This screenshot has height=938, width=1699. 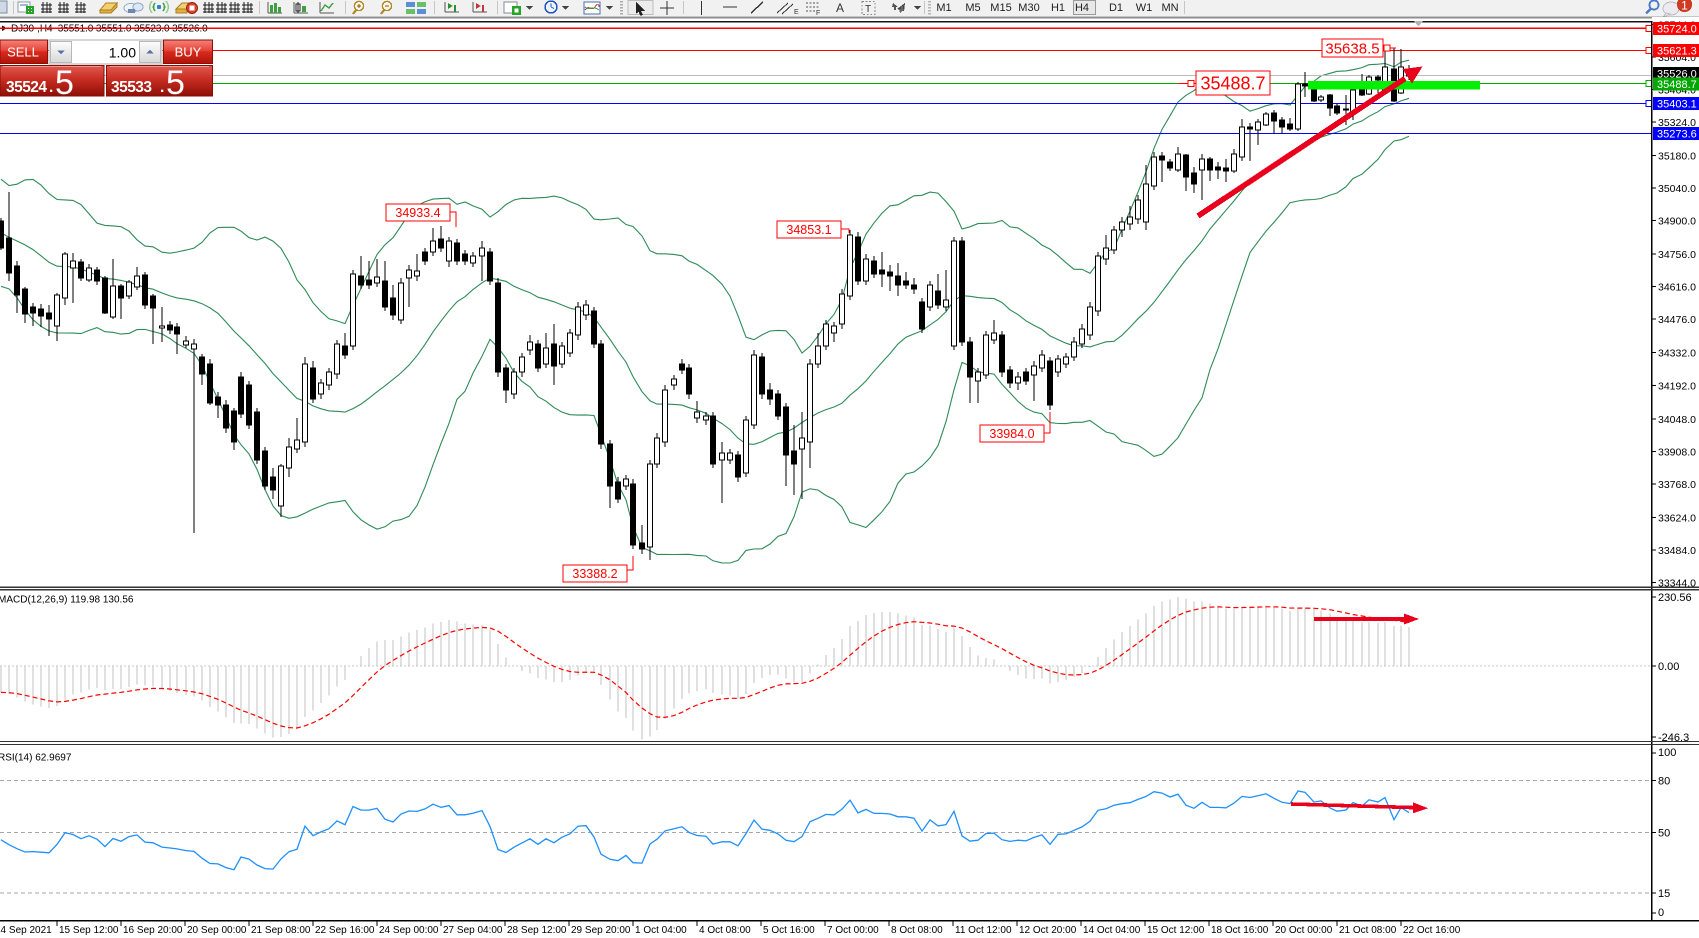 I want to click on svg-text: MACD(12,26,9) 119.98 130.56, so click(x=67, y=600).